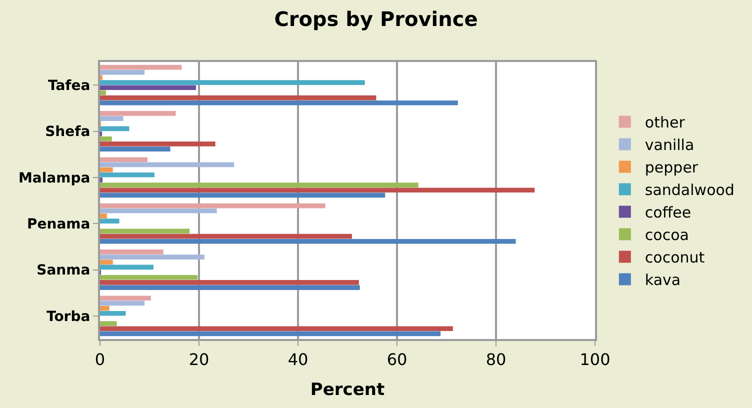 The width and height of the screenshot is (752, 408). I want to click on legend-label: sandalwood, so click(689, 190).